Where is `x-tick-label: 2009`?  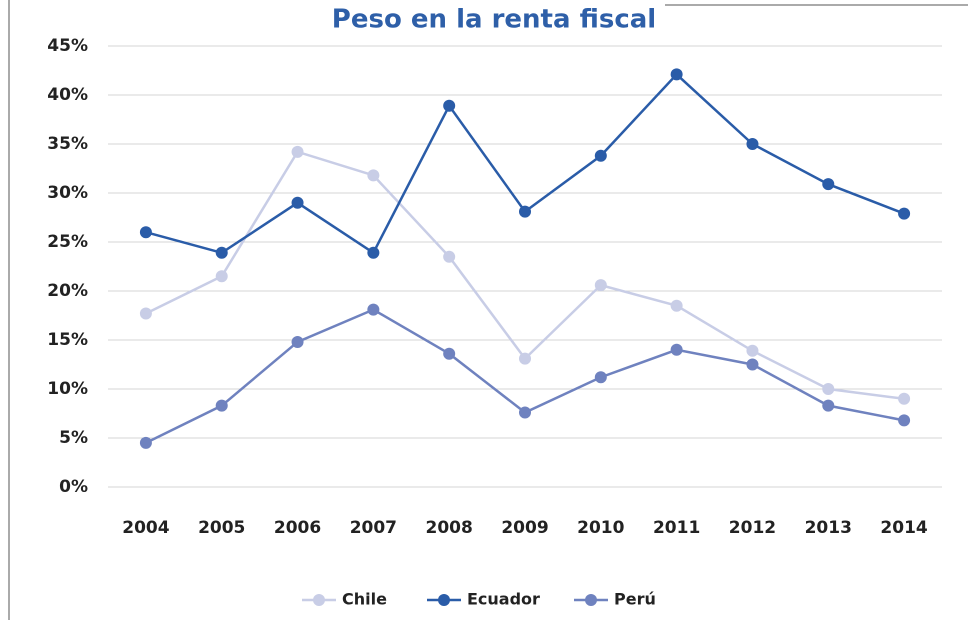
x-tick-label: 2009 is located at coordinates (524, 528).